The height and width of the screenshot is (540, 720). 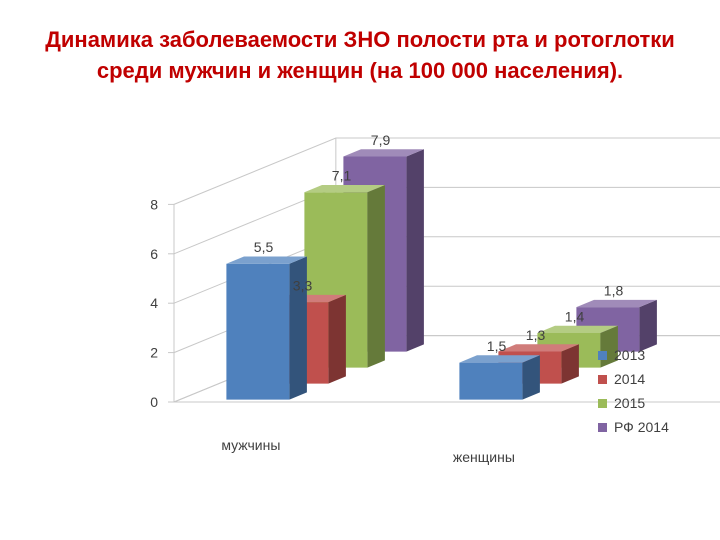 I want to click on data-label: 1,5, so click(x=497, y=346).